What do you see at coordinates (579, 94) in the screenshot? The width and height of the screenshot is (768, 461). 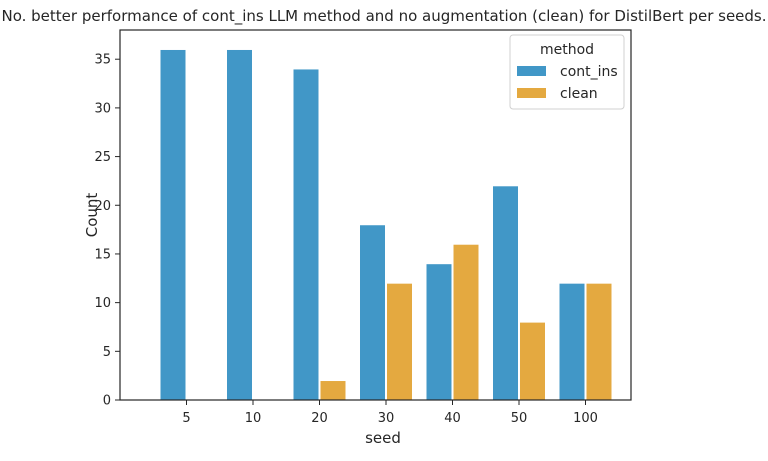 I see `legend-label-clean: clean` at bounding box center [579, 94].